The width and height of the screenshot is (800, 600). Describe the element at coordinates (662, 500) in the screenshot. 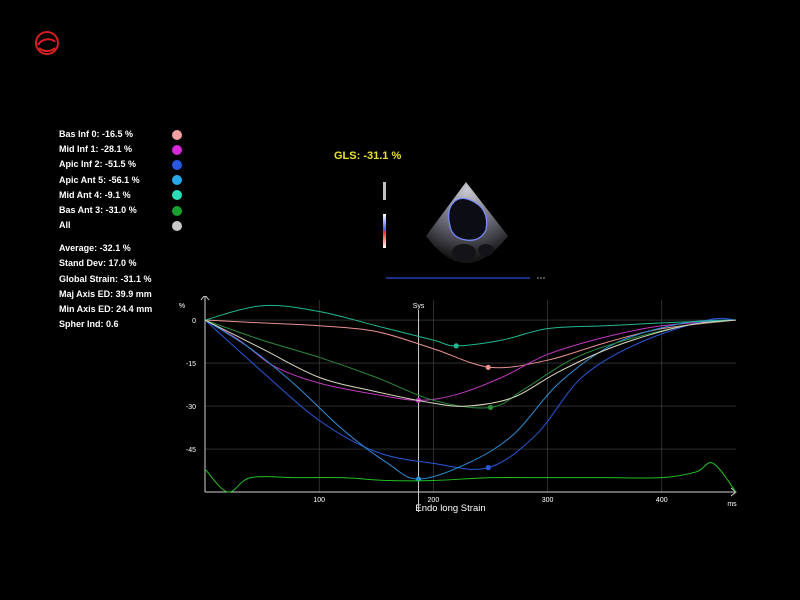

I see `x-tick-label: 400` at that location.